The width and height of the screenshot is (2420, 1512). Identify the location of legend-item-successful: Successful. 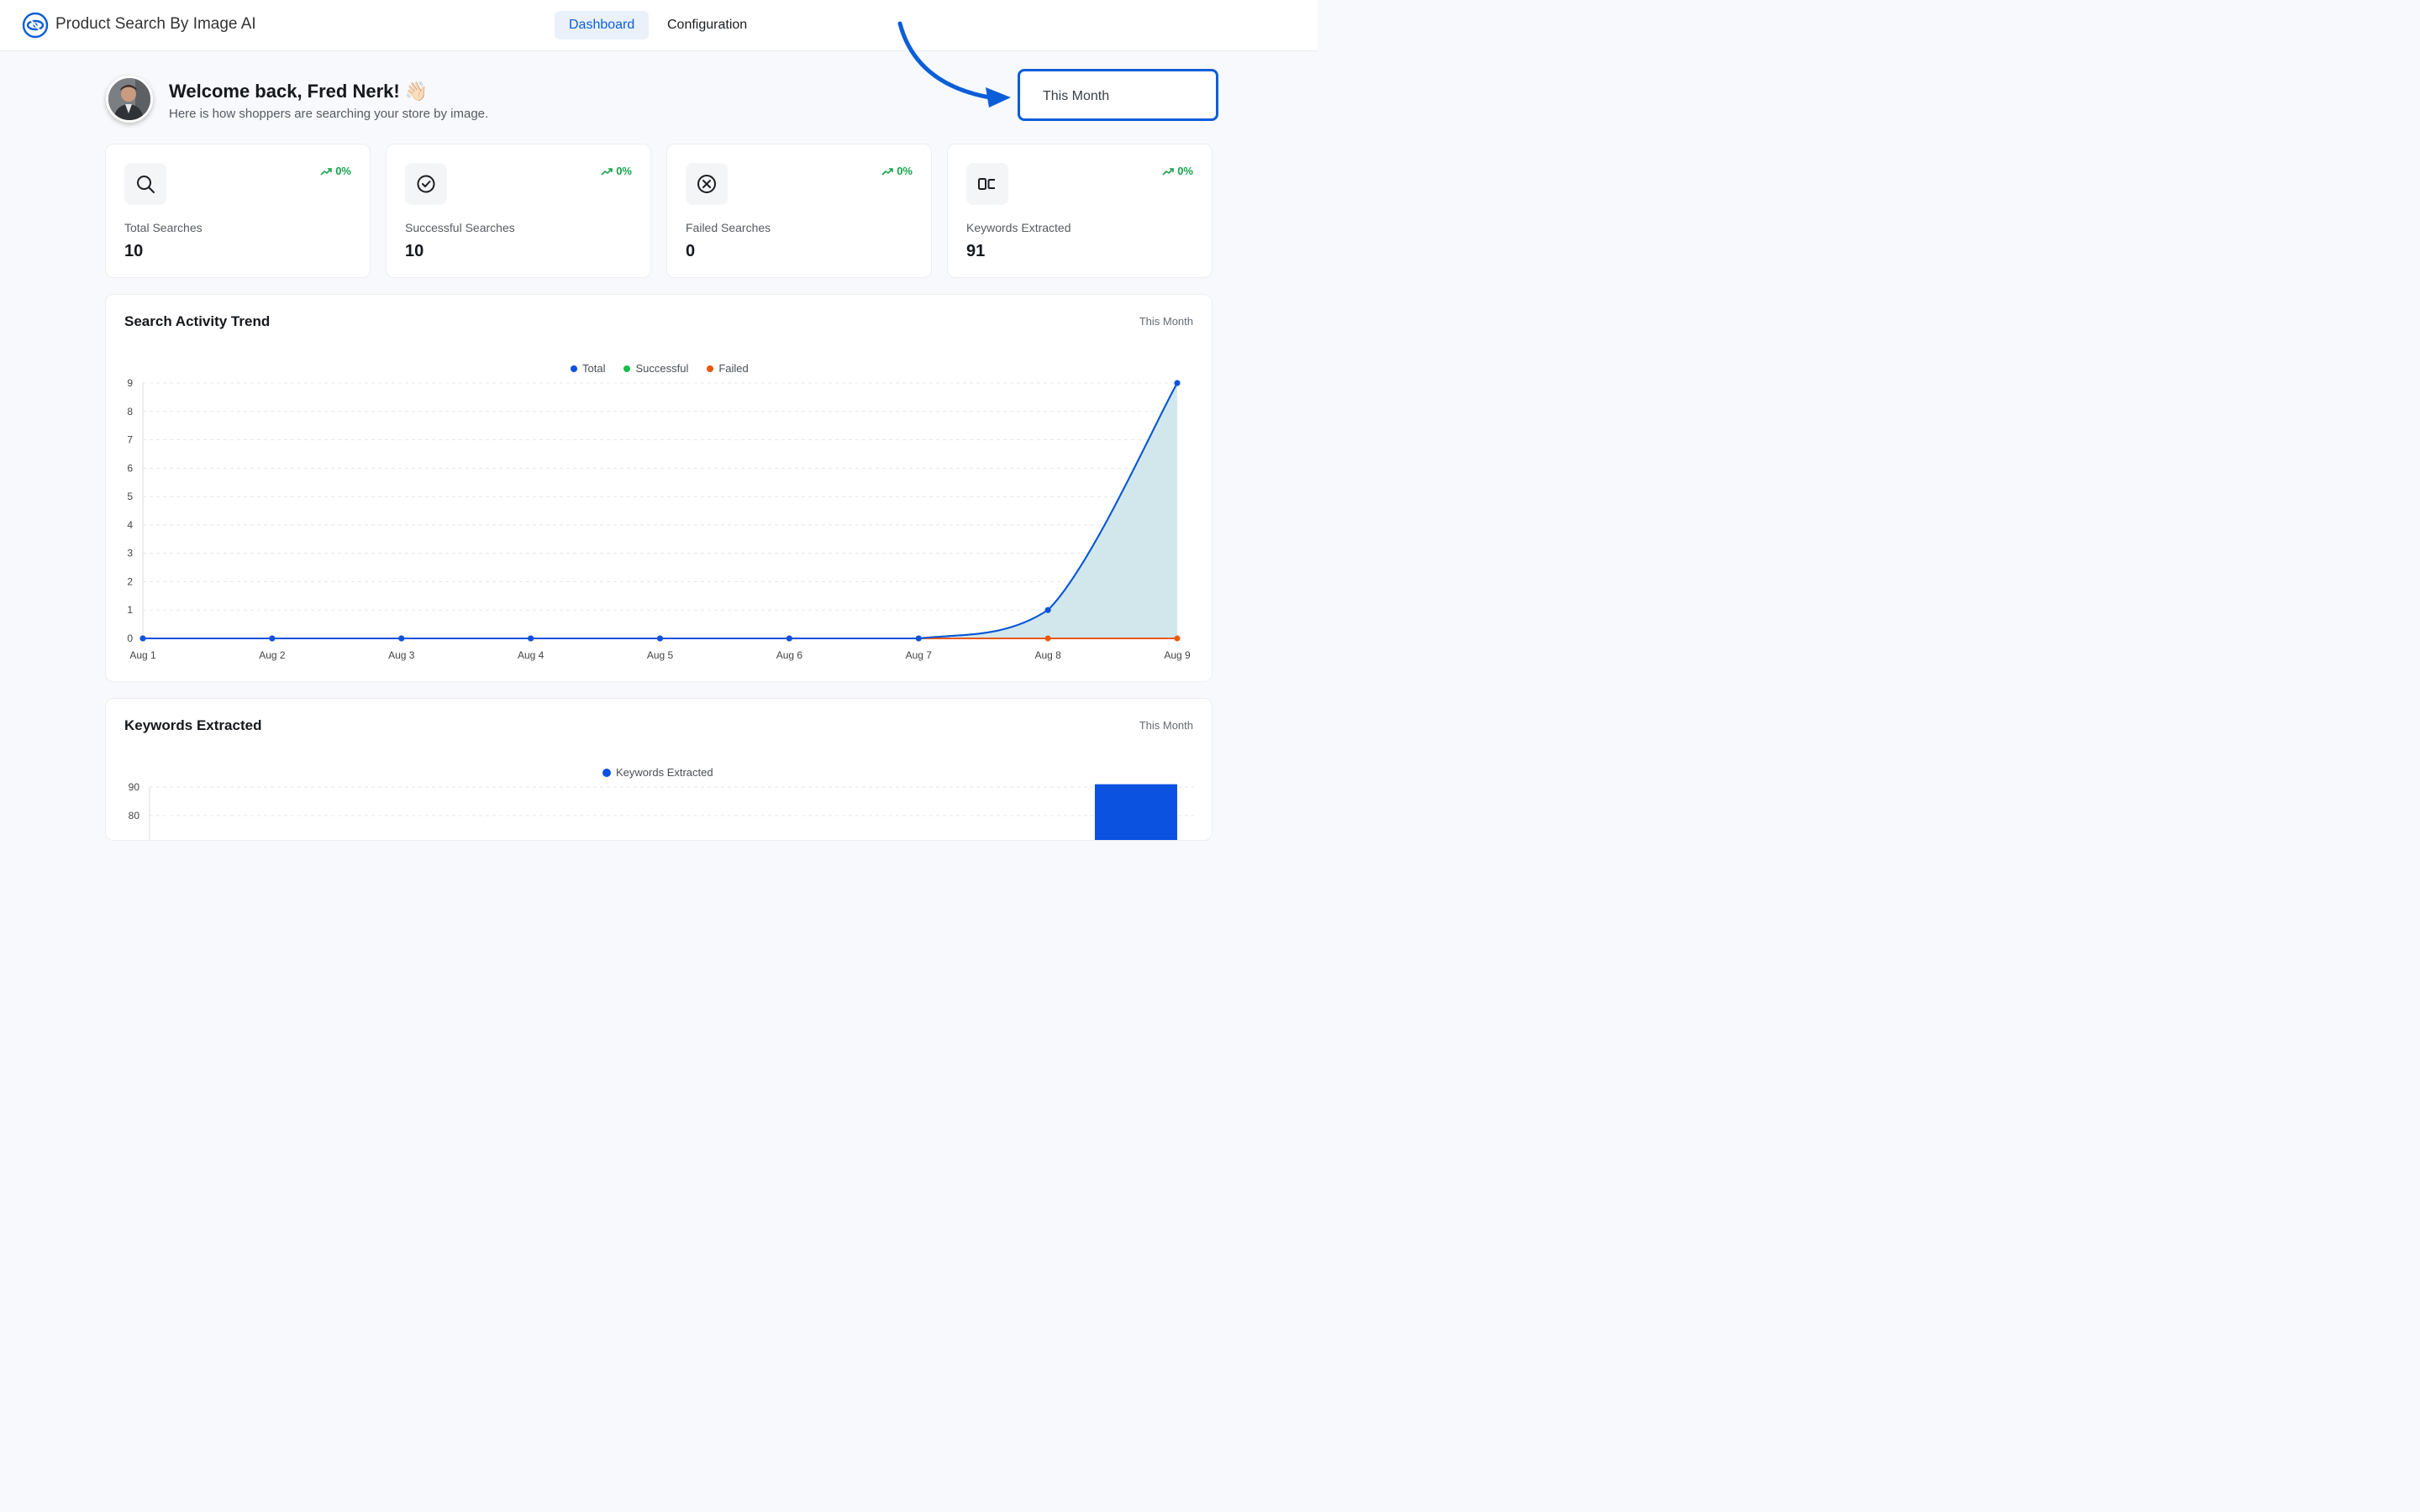
(656, 368).